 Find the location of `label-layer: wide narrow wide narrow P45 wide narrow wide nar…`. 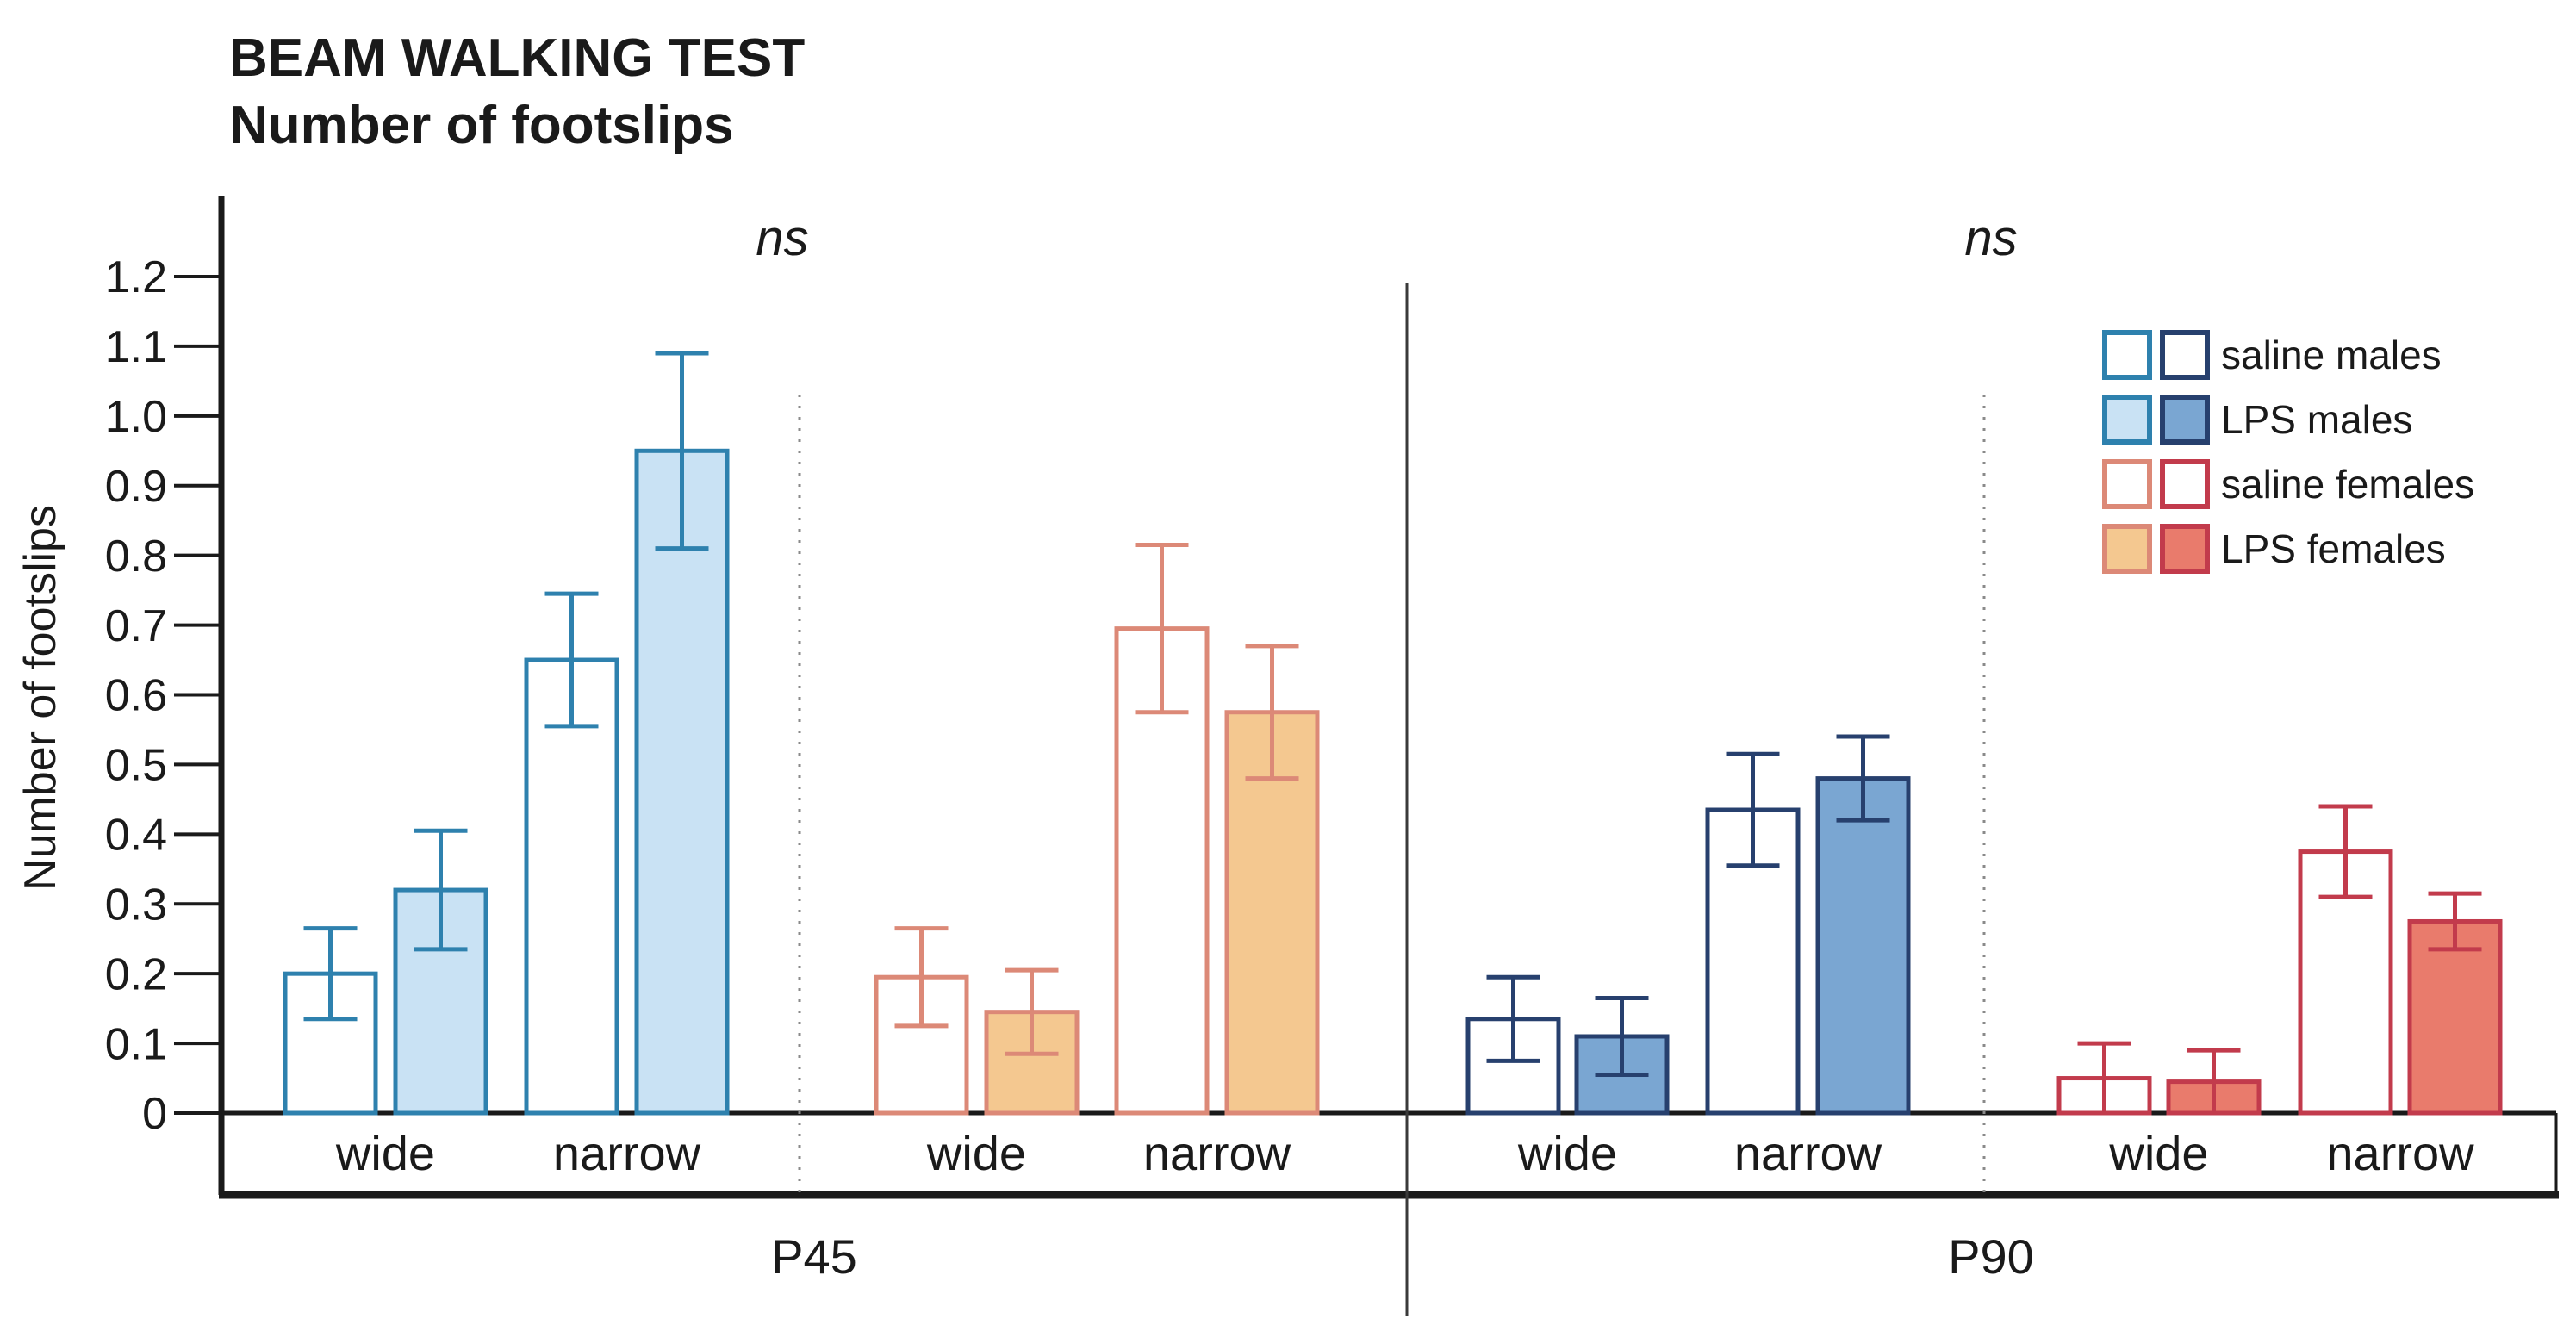

label-layer: wide narrow wide narrow P45 wide narrow wide nar… is located at coordinates (1405, 1205).